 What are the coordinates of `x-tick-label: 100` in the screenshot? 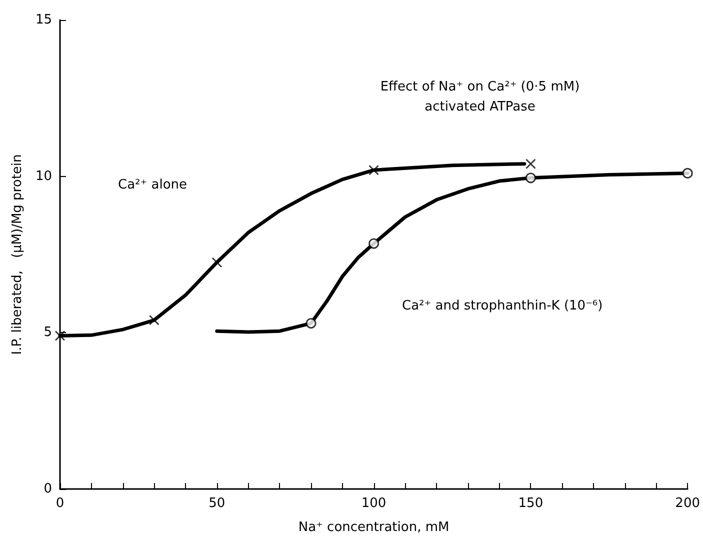 It's located at (373, 503).